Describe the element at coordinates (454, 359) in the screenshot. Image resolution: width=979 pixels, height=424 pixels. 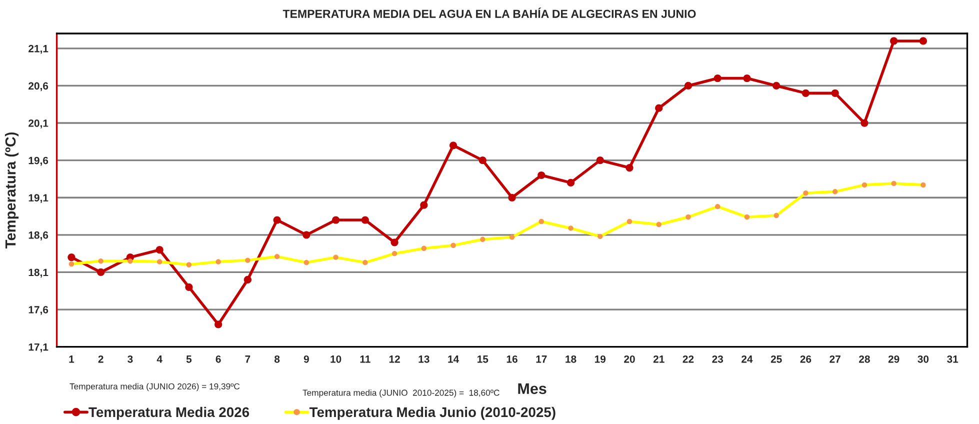
I see `x-tick-label: 14` at that location.